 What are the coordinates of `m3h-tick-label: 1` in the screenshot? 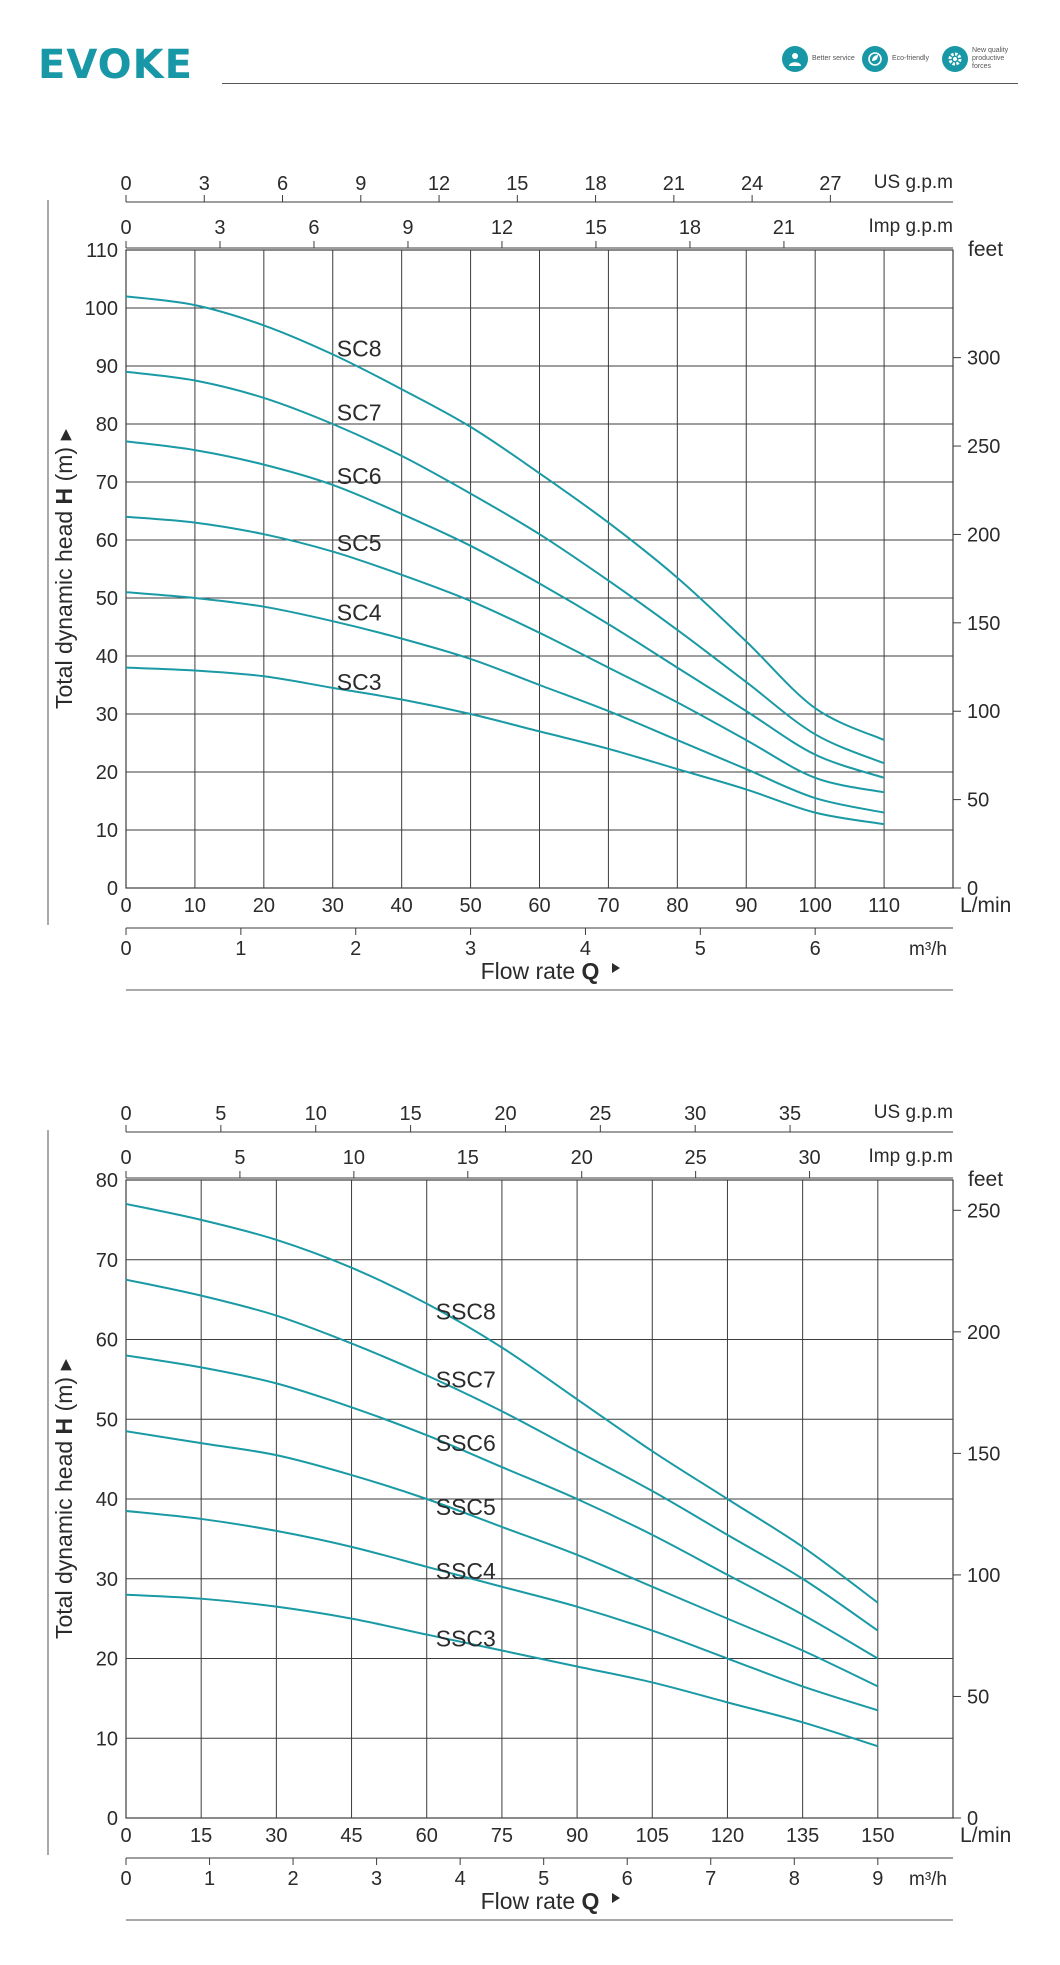 It's located at (240, 949).